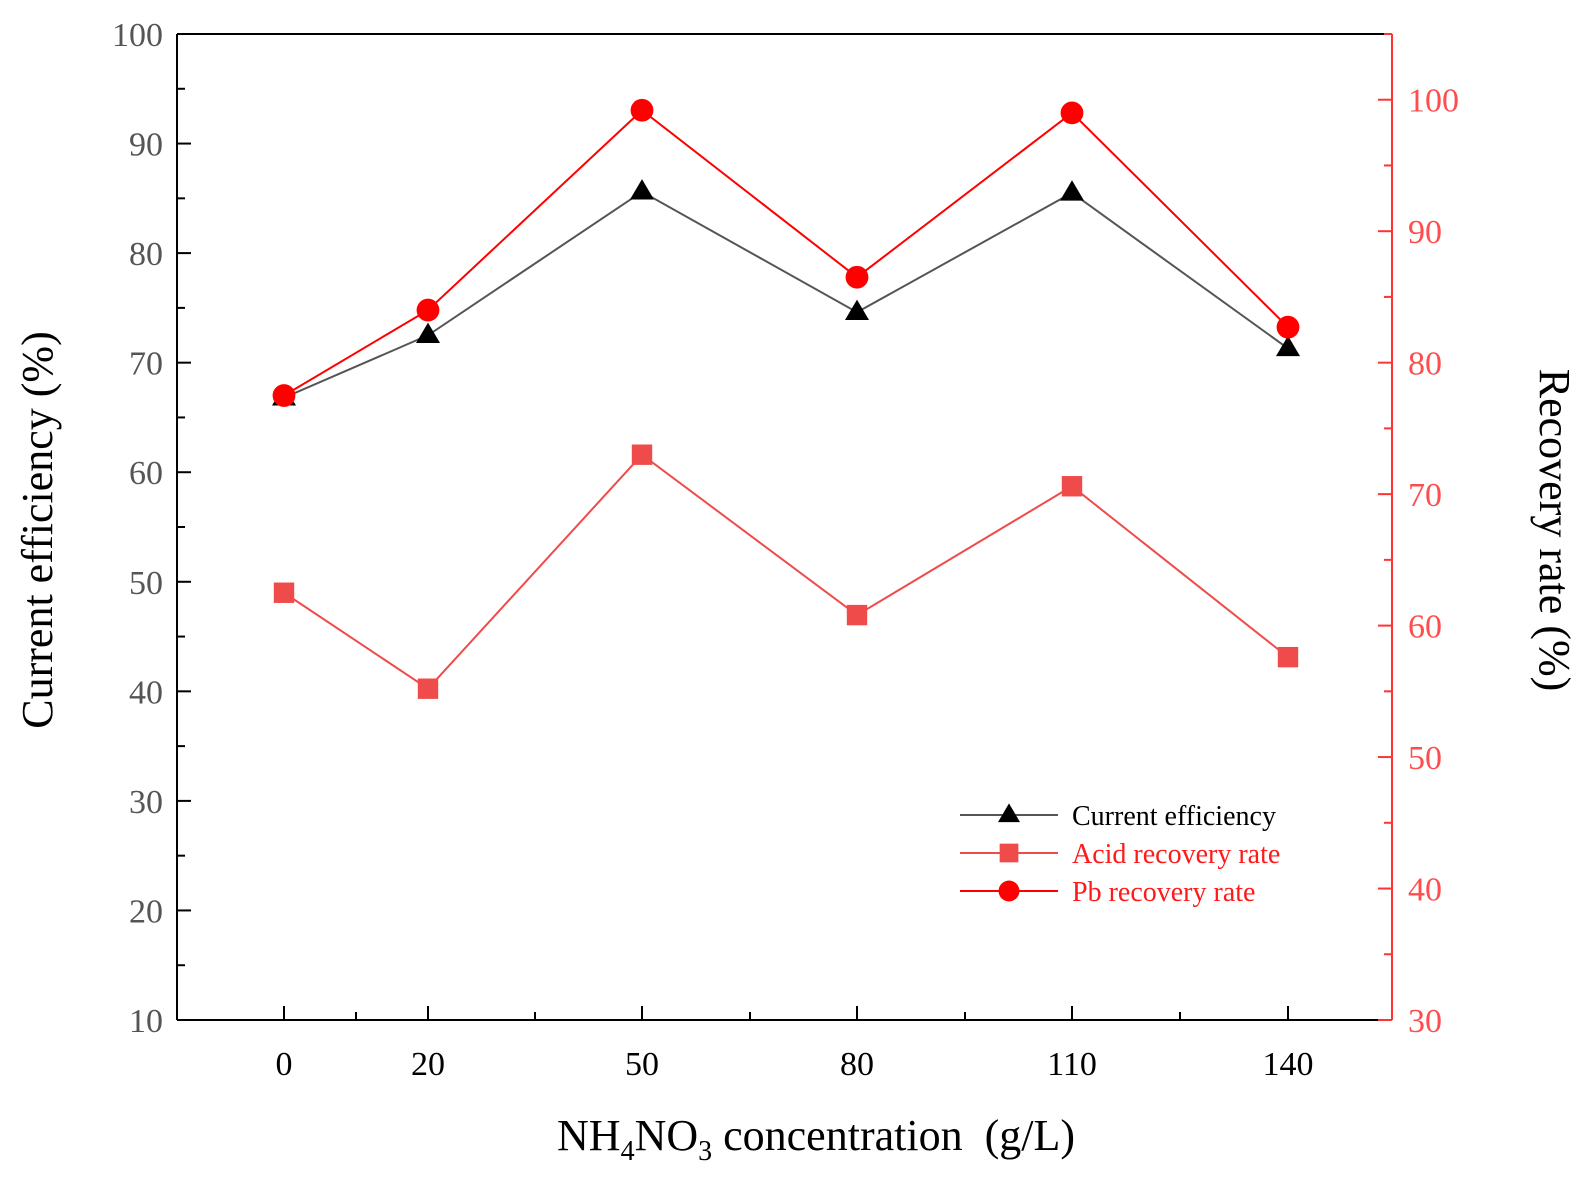 This screenshot has width=1590, height=1194. I want to click on legend-label-current-efficiency: Current efficiency, so click(1174, 816).